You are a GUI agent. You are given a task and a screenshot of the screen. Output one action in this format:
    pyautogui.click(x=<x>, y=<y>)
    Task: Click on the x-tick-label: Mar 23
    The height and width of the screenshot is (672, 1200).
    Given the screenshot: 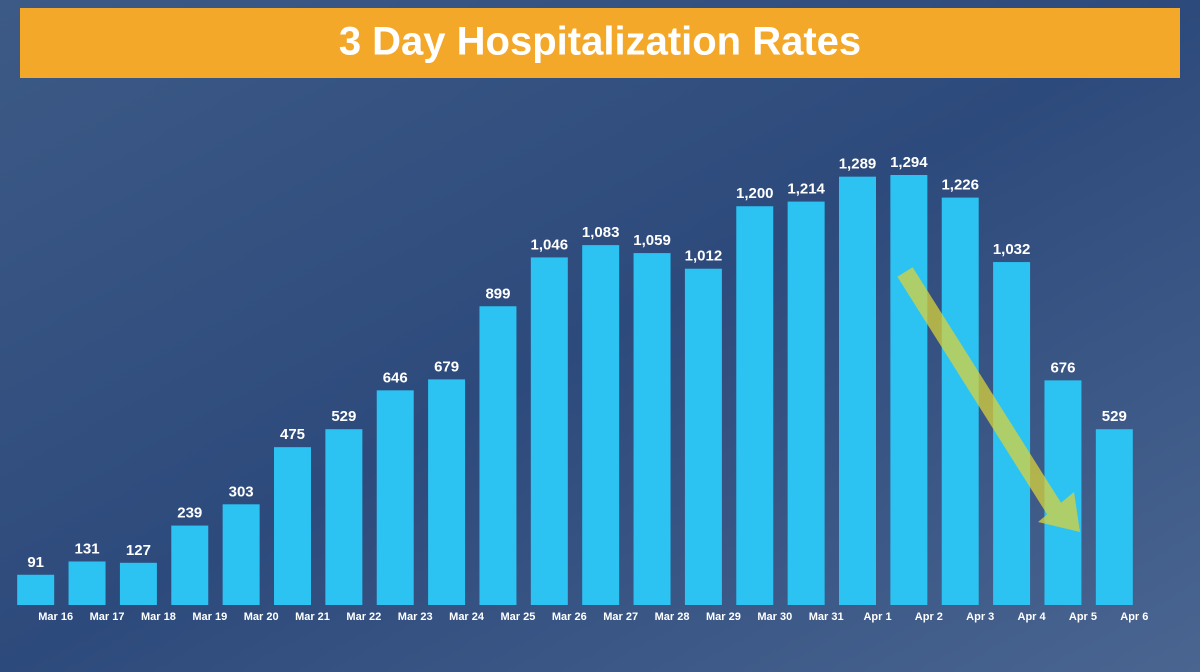 What is the action you would take?
    pyautogui.click(x=415, y=617)
    